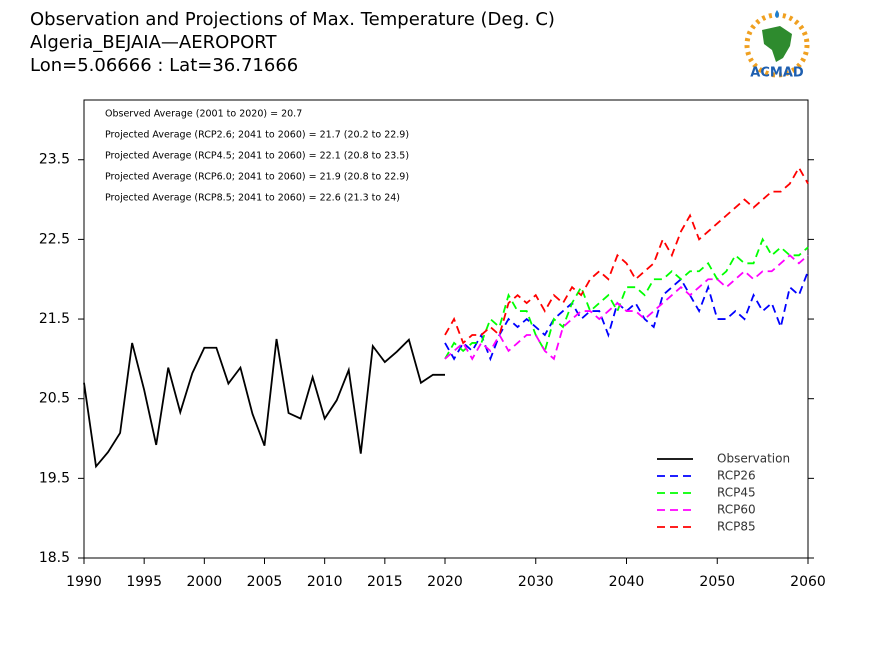  What do you see at coordinates (144, 582) in the screenshot?
I see `x-tick-label: 1995` at bounding box center [144, 582].